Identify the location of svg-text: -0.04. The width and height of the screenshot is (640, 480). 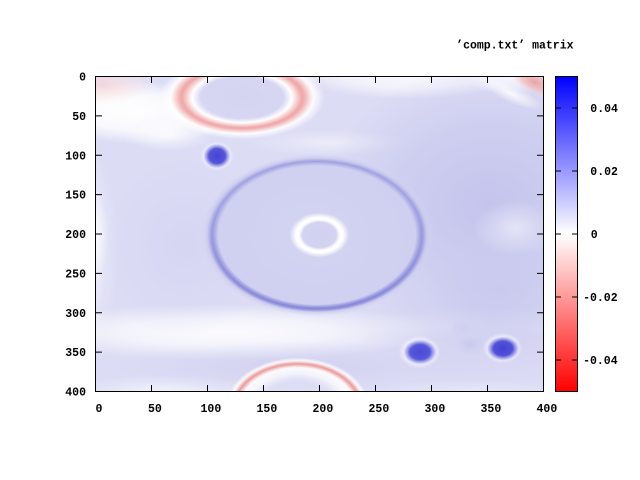
(600, 361).